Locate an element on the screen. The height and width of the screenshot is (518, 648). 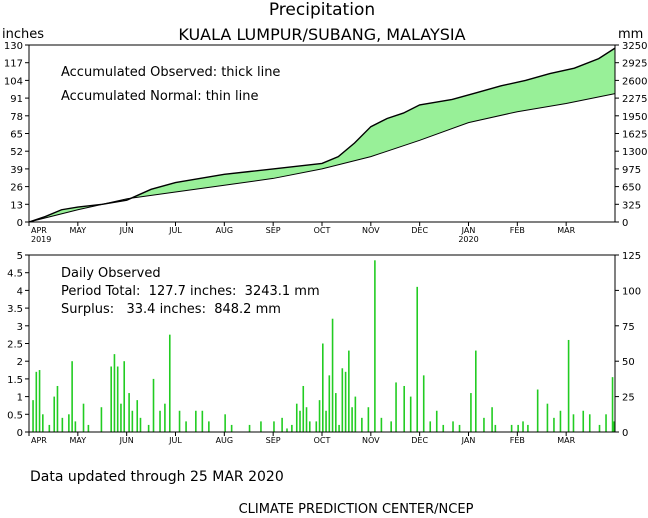
unit-label-left: inches is located at coordinates (23, 34).